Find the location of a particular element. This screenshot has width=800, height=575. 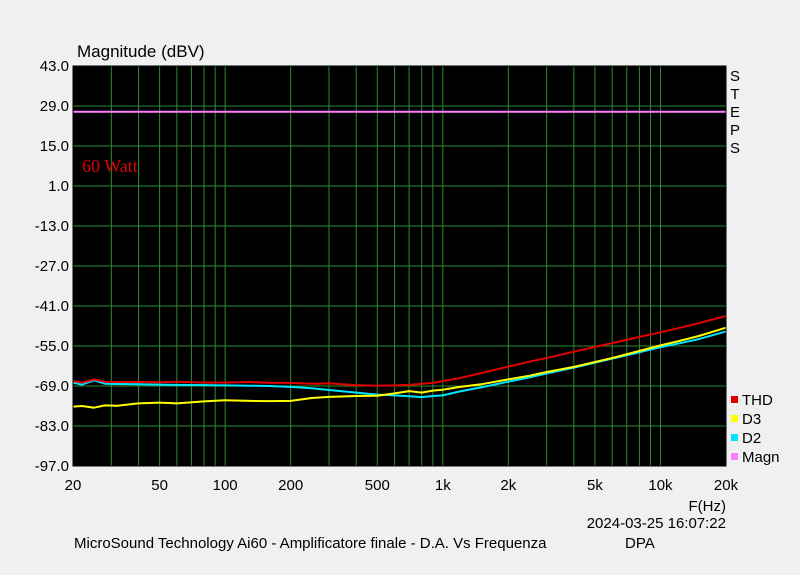

x-tick-label: 20 is located at coordinates (73, 485).